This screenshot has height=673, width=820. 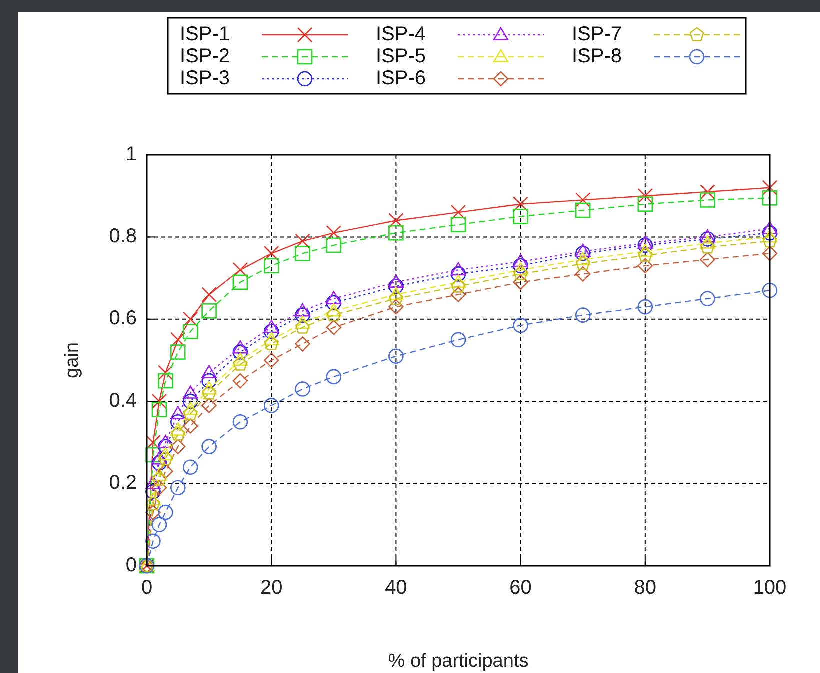 What do you see at coordinates (123, 319) in the screenshot?
I see `y-tick-label: 0.6` at bounding box center [123, 319].